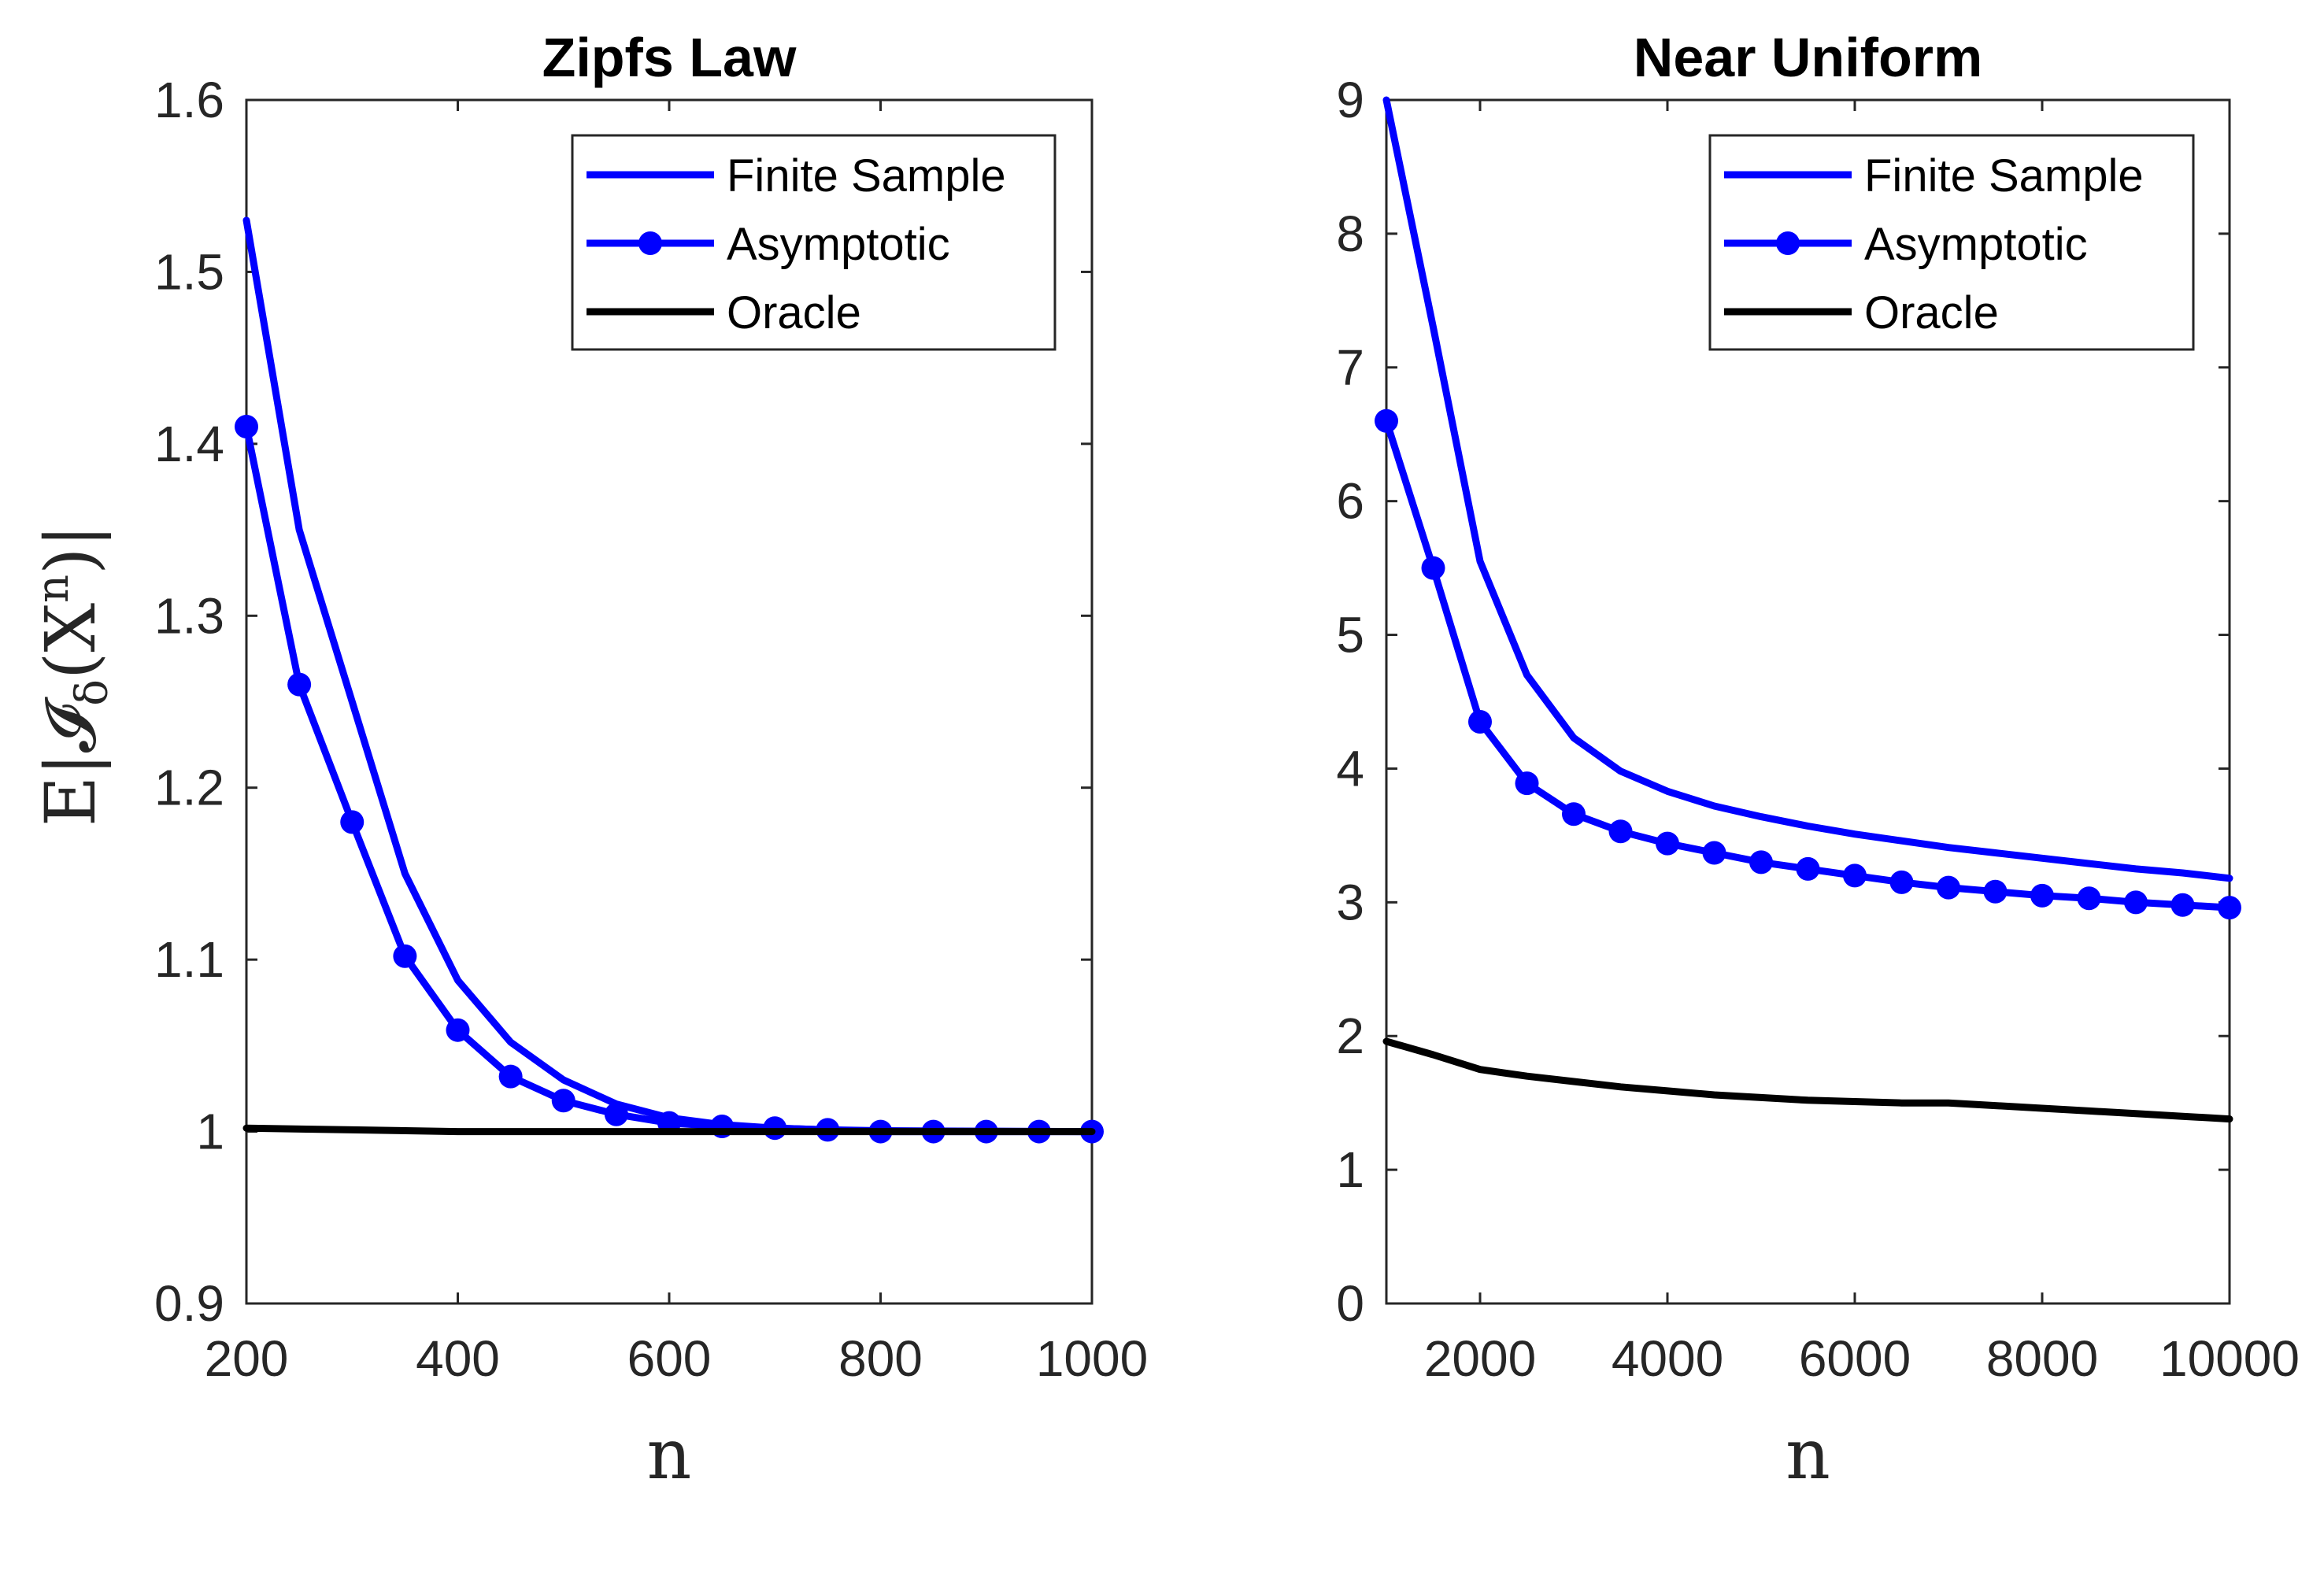 The image size is (2324, 1590). What do you see at coordinates (1808, 57) in the screenshot?
I see `chart-title: Near Uniform` at bounding box center [1808, 57].